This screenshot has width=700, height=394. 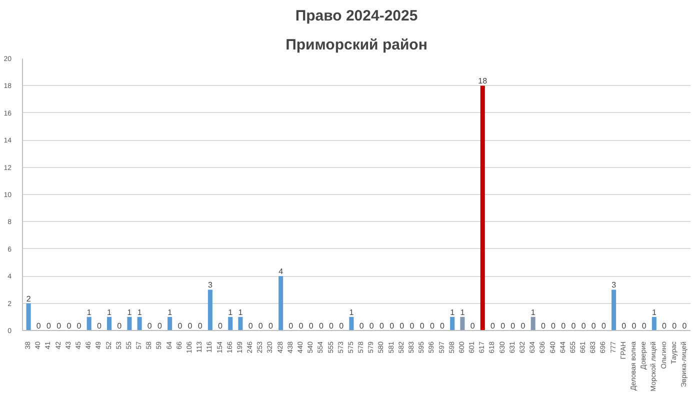 I want to click on chart-subtitle: Приморский район, so click(x=357, y=45).